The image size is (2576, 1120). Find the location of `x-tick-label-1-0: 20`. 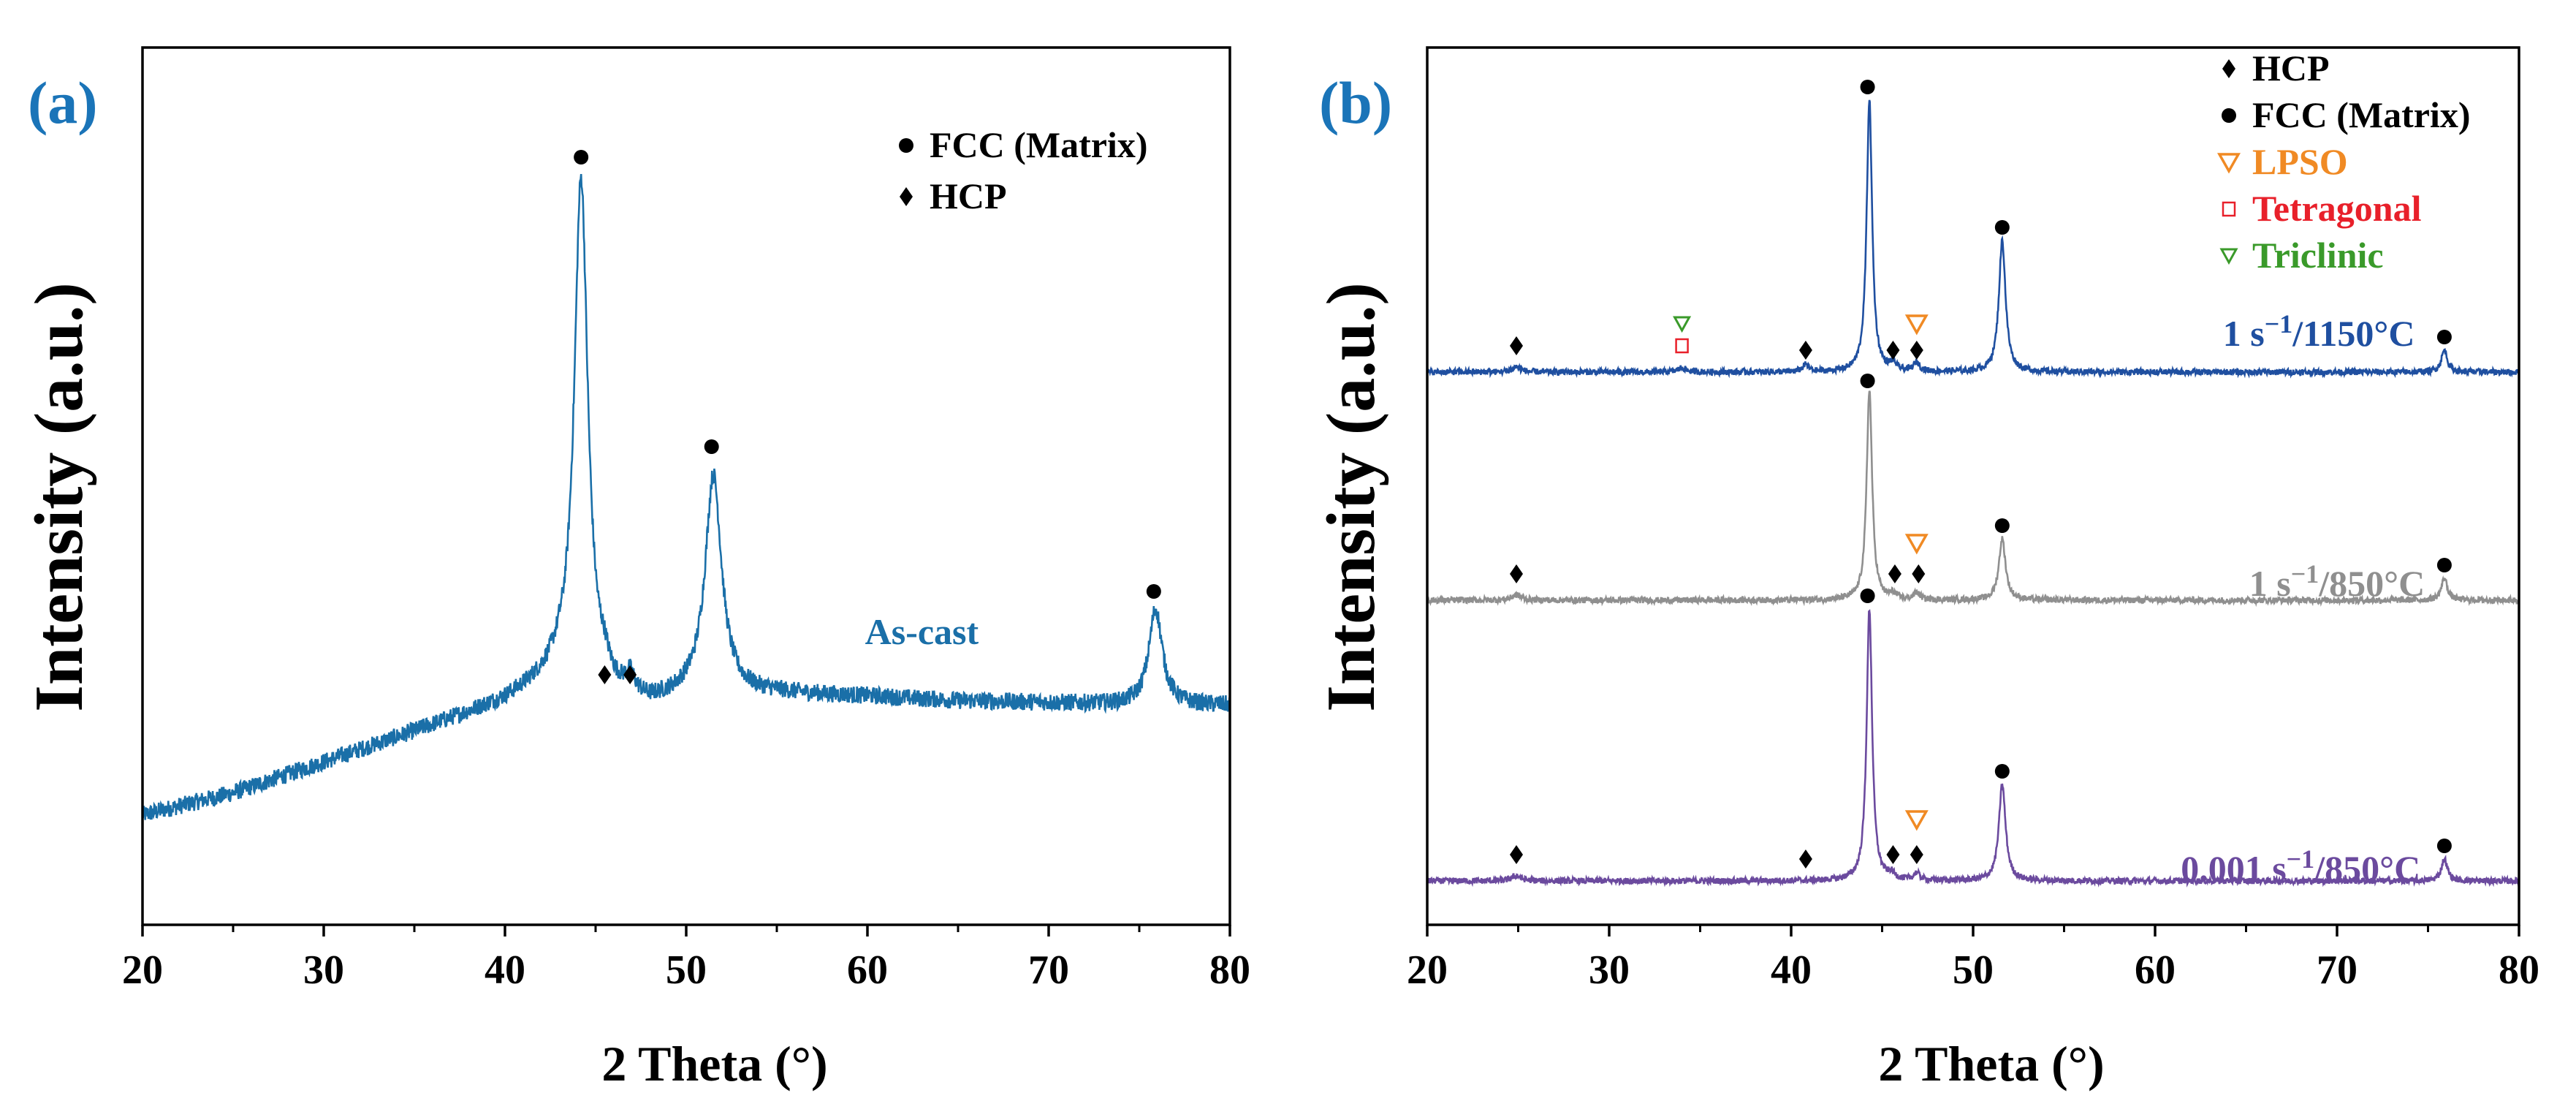

x-tick-label-1-0: 20 is located at coordinates (1428, 970).